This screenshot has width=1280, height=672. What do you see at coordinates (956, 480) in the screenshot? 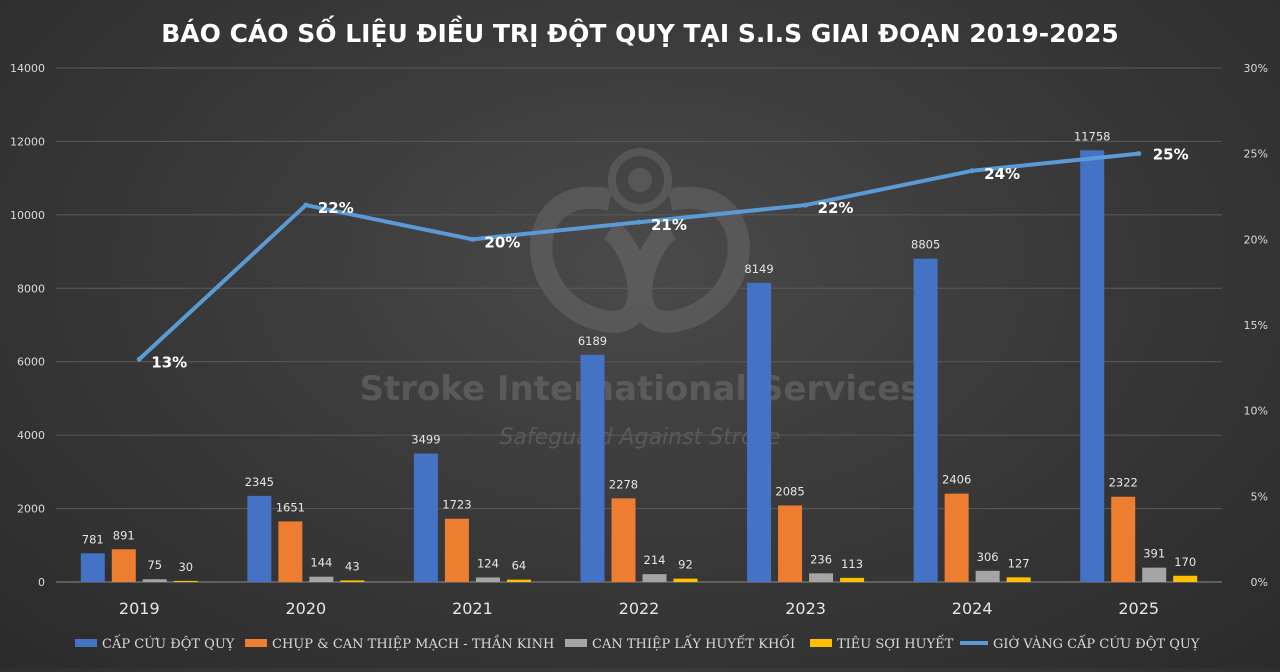
I see `bar-value-label: 2406` at bounding box center [956, 480].